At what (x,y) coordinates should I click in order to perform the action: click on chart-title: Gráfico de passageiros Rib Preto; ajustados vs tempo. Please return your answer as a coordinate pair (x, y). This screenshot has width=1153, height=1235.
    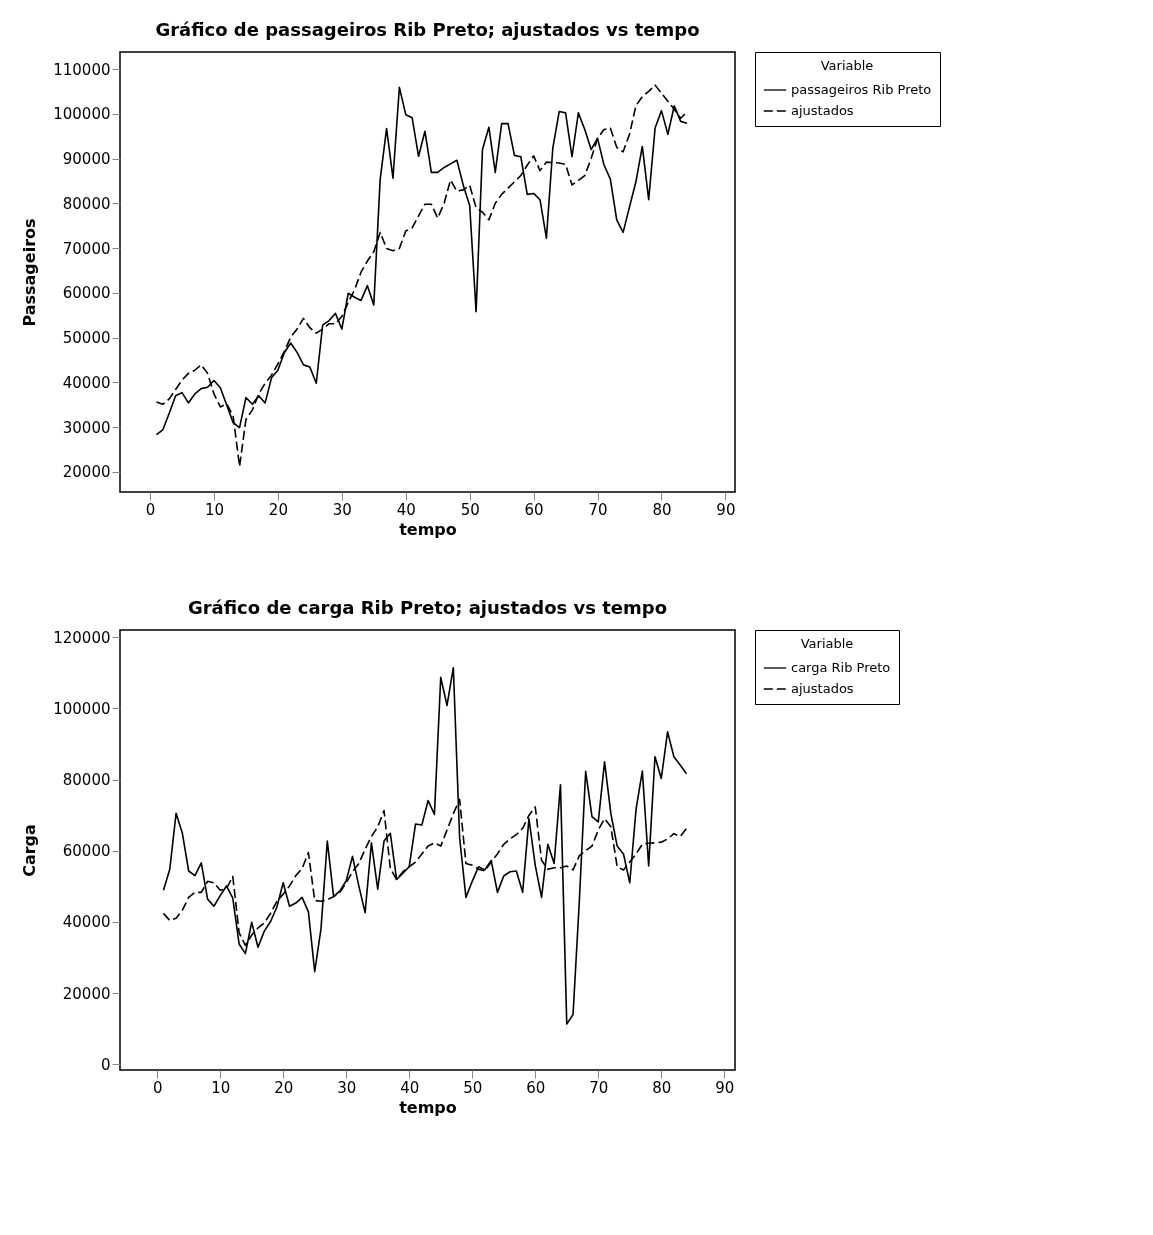
    Looking at the image, I should click on (427, 29).